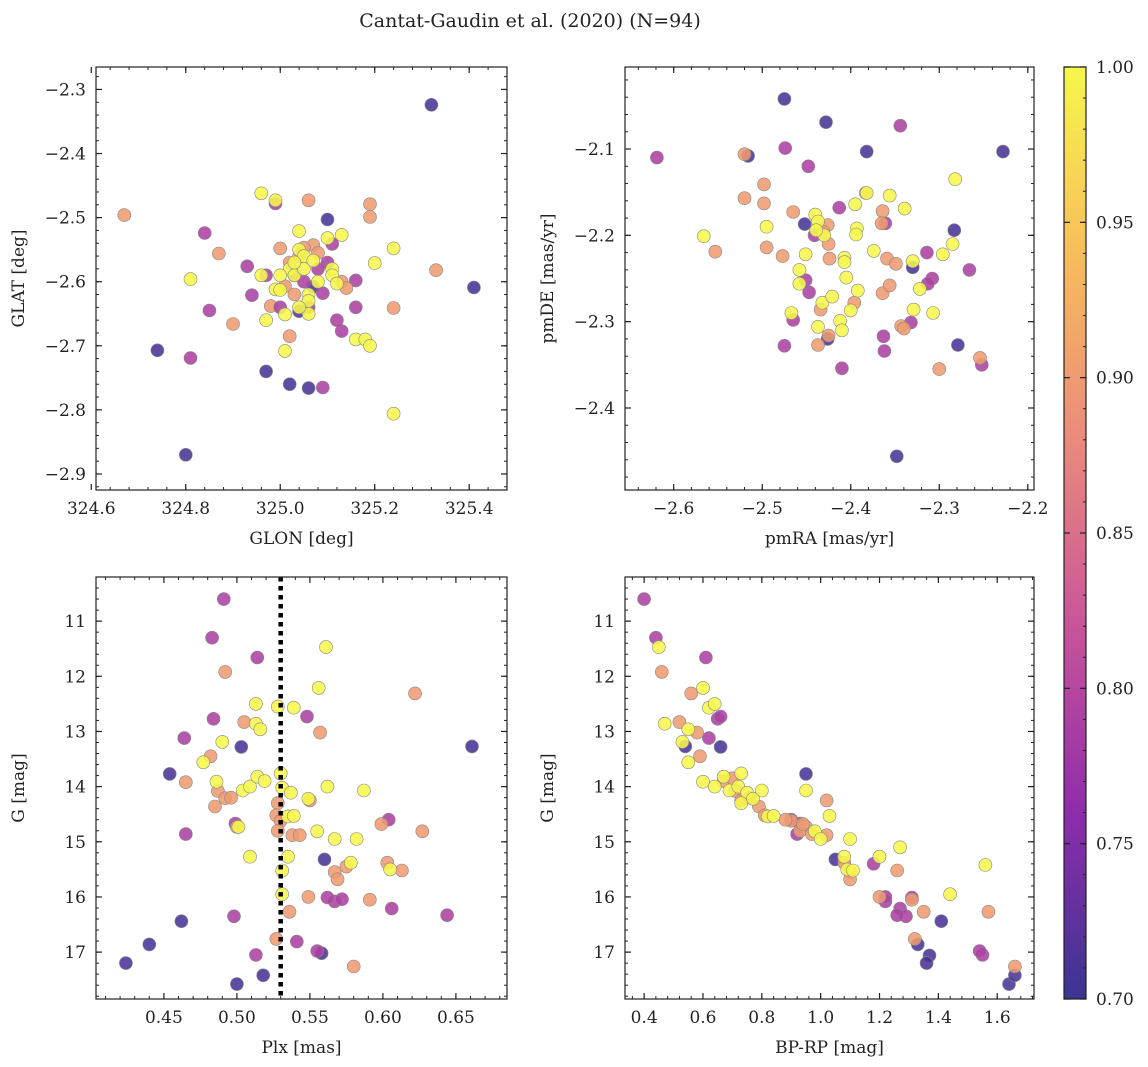  Describe the element at coordinates (548, 278) in the screenshot. I see `y-axis-label: pmDE [mas/yr]` at that location.